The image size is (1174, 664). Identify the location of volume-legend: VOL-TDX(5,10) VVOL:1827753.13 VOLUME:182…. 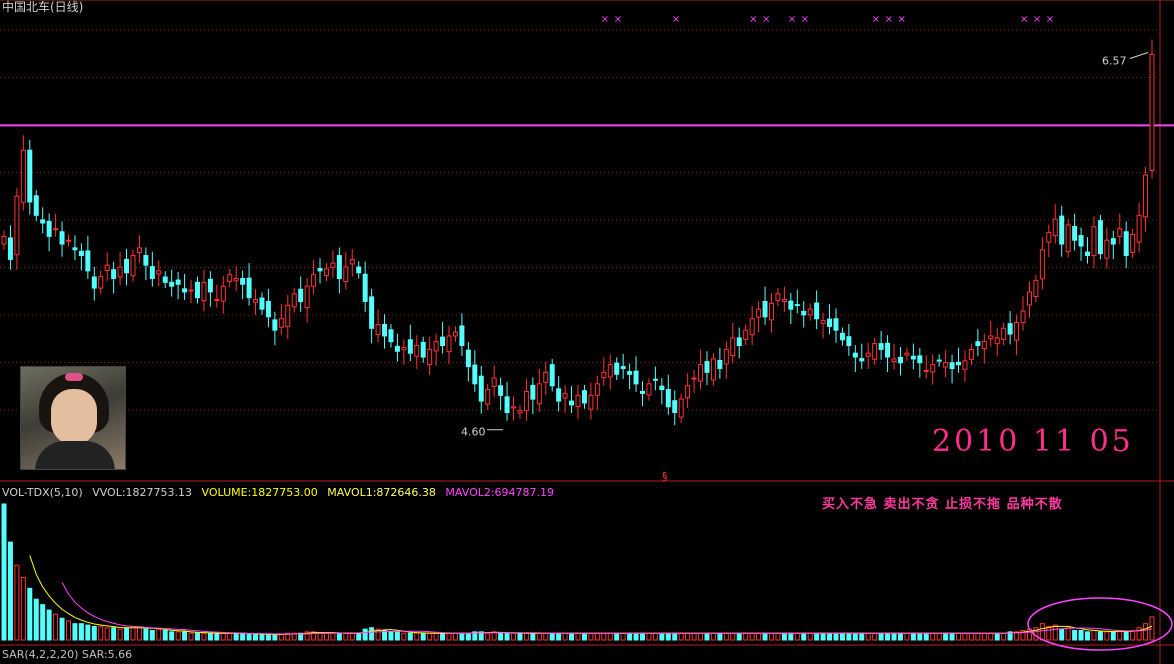
(281, 492).